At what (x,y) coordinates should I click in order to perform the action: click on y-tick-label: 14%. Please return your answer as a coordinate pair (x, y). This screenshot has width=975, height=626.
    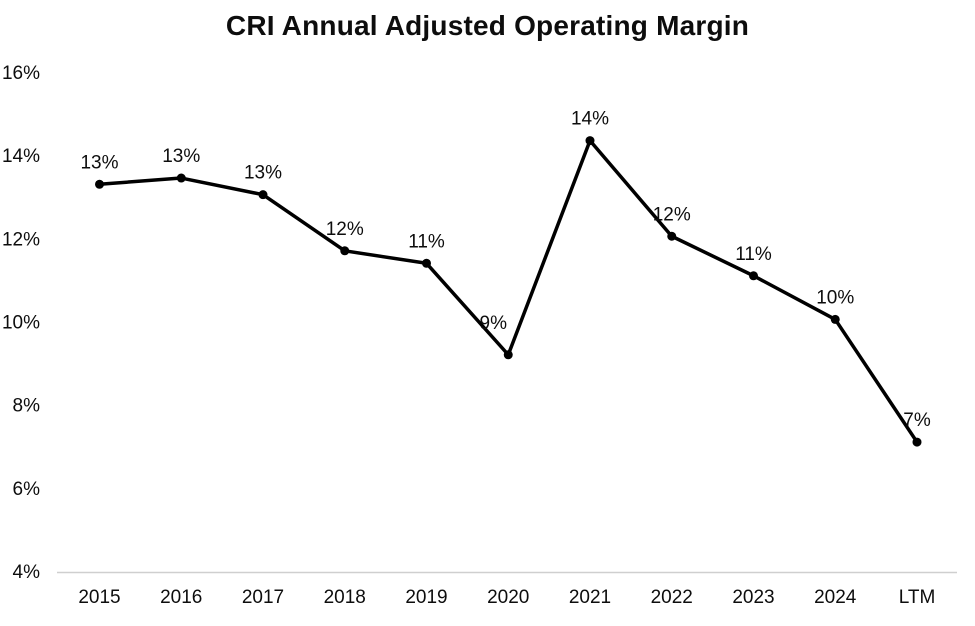
    Looking at the image, I should click on (21, 156).